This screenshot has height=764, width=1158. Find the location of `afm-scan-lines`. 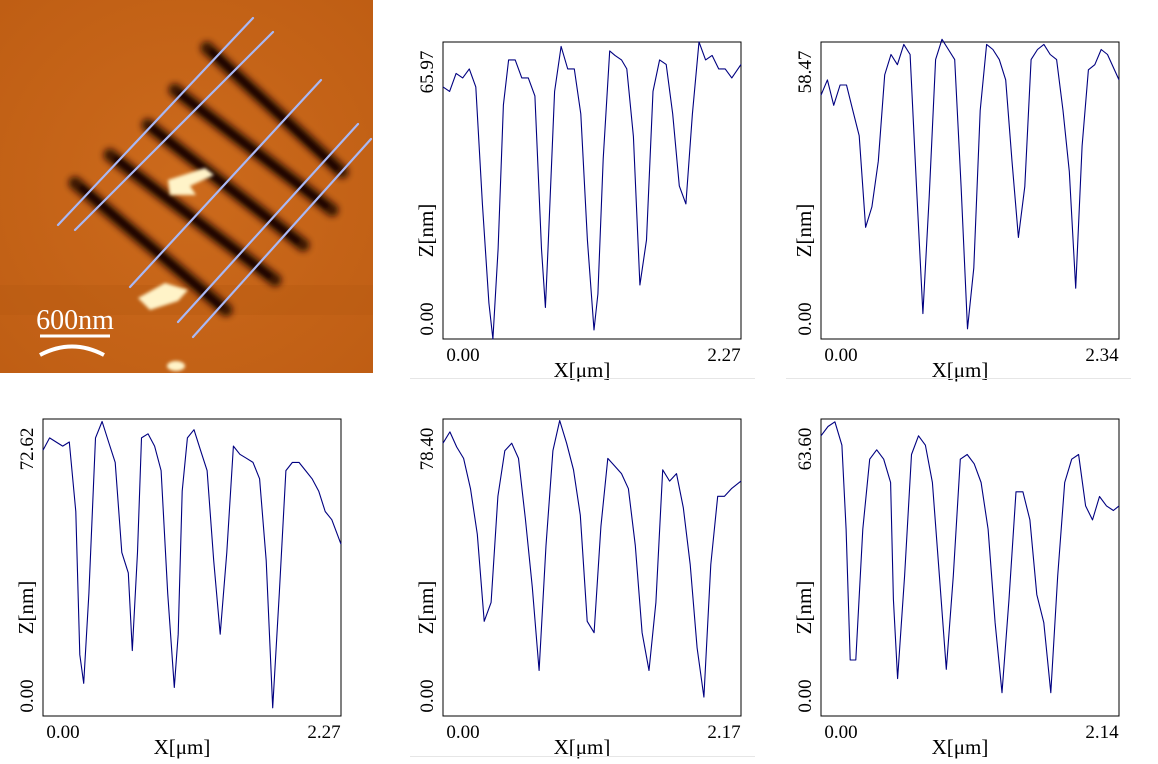

afm-scan-lines is located at coordinates (214, 177).